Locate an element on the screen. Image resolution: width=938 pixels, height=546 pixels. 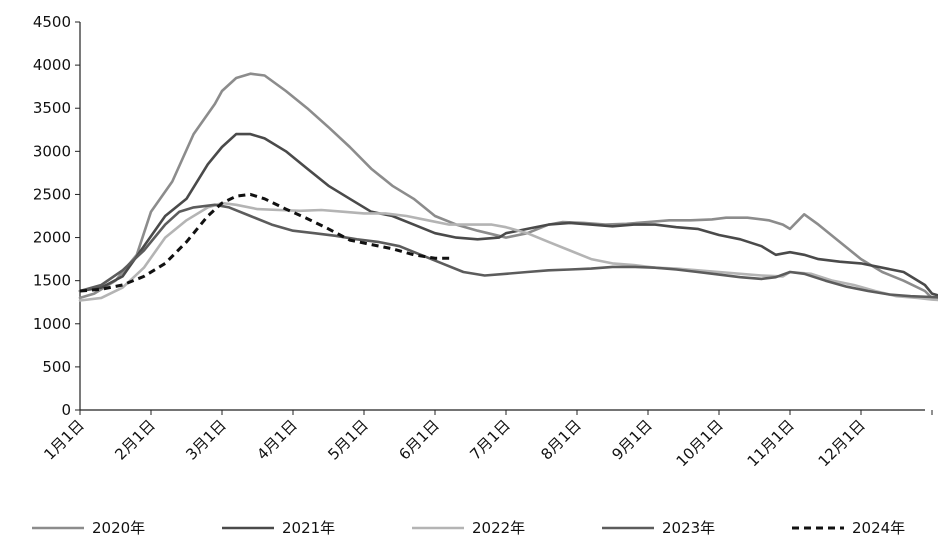
x-tick-label: 8月1日 is located at coordinates (560, 439).